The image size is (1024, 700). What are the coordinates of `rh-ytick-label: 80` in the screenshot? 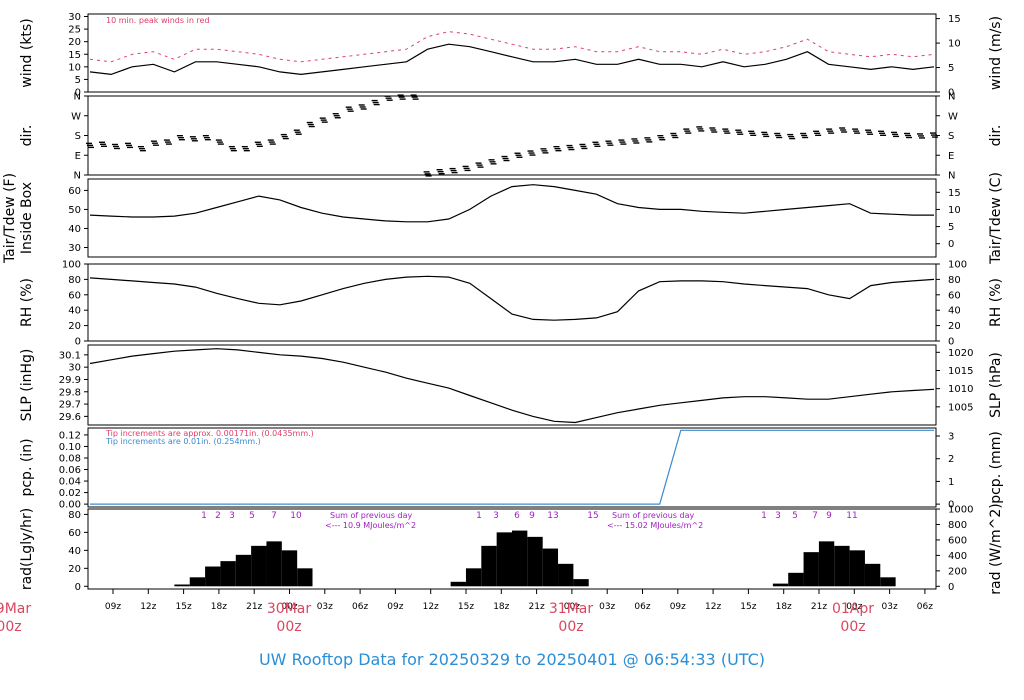 It's located at (74, 280).